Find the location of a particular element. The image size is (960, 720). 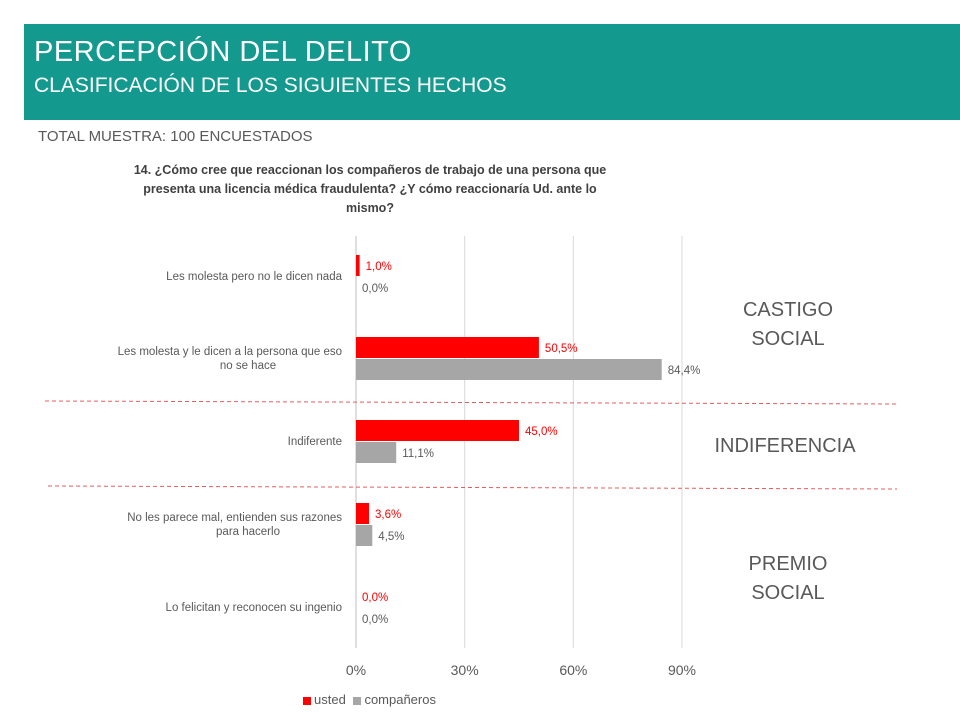

chart-legend: usted compañeros is located at coordinates (371, 699).